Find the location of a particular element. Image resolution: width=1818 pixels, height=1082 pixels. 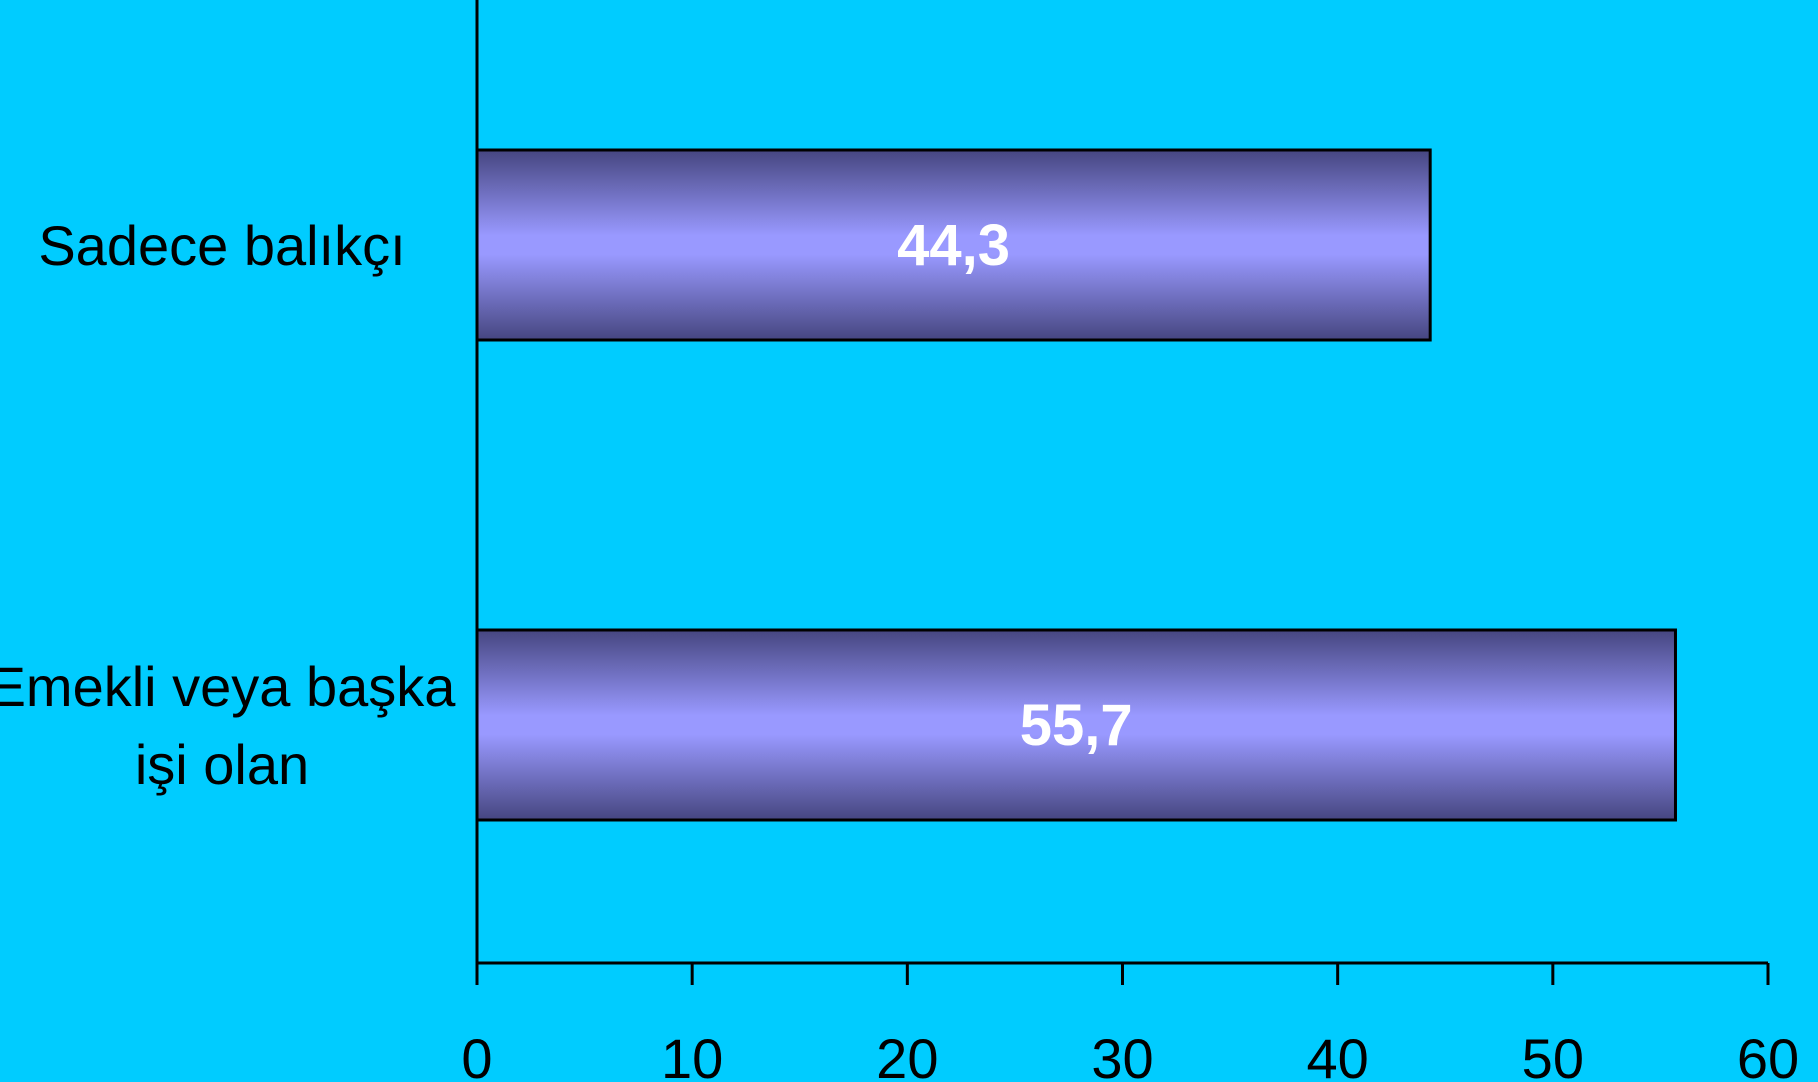

x-tick-label: 20 is located at coordinates (907, 1054).